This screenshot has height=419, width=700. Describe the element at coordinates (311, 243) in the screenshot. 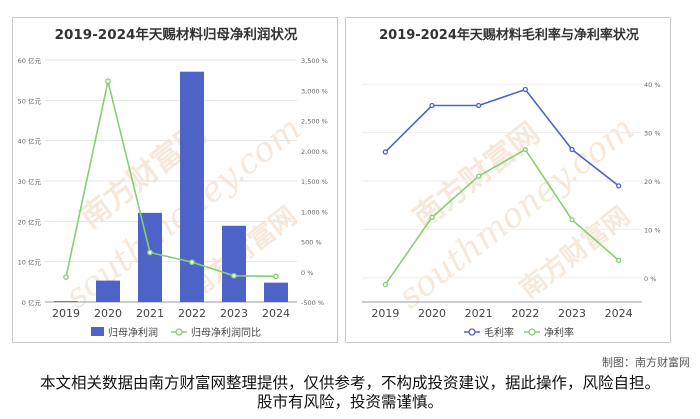

I see `y-right-tick-label: 500 %` at that location.